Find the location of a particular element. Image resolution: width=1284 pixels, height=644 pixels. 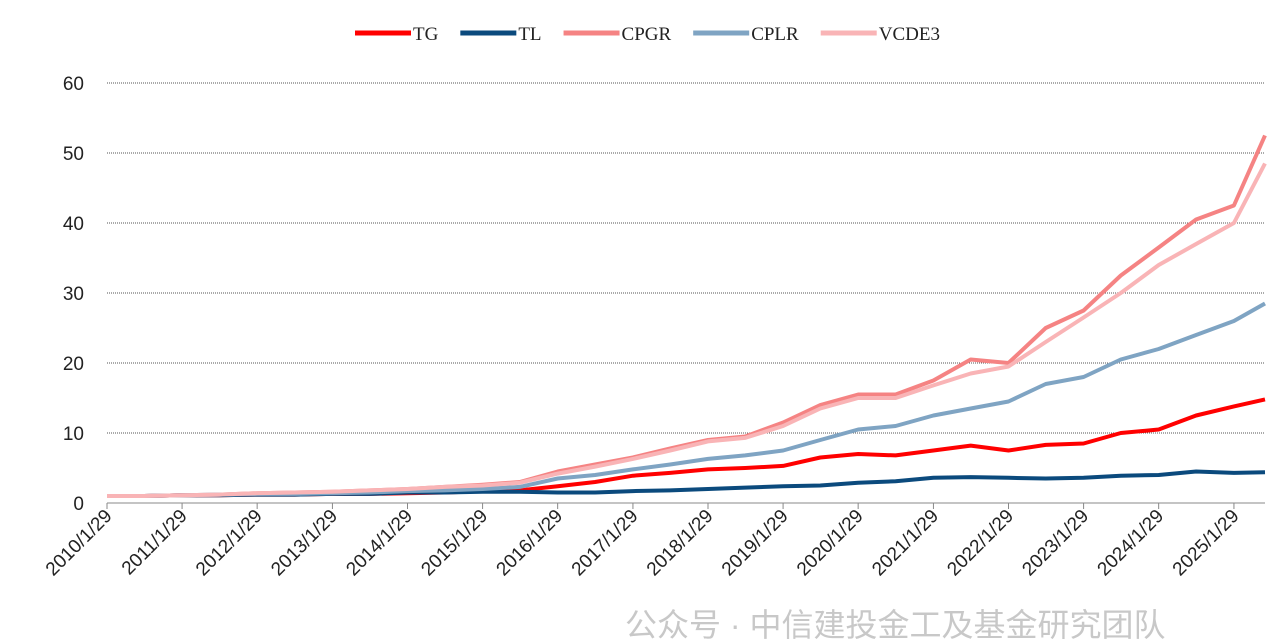

y-tick-label: 0 is located at coordinates (78, 504).